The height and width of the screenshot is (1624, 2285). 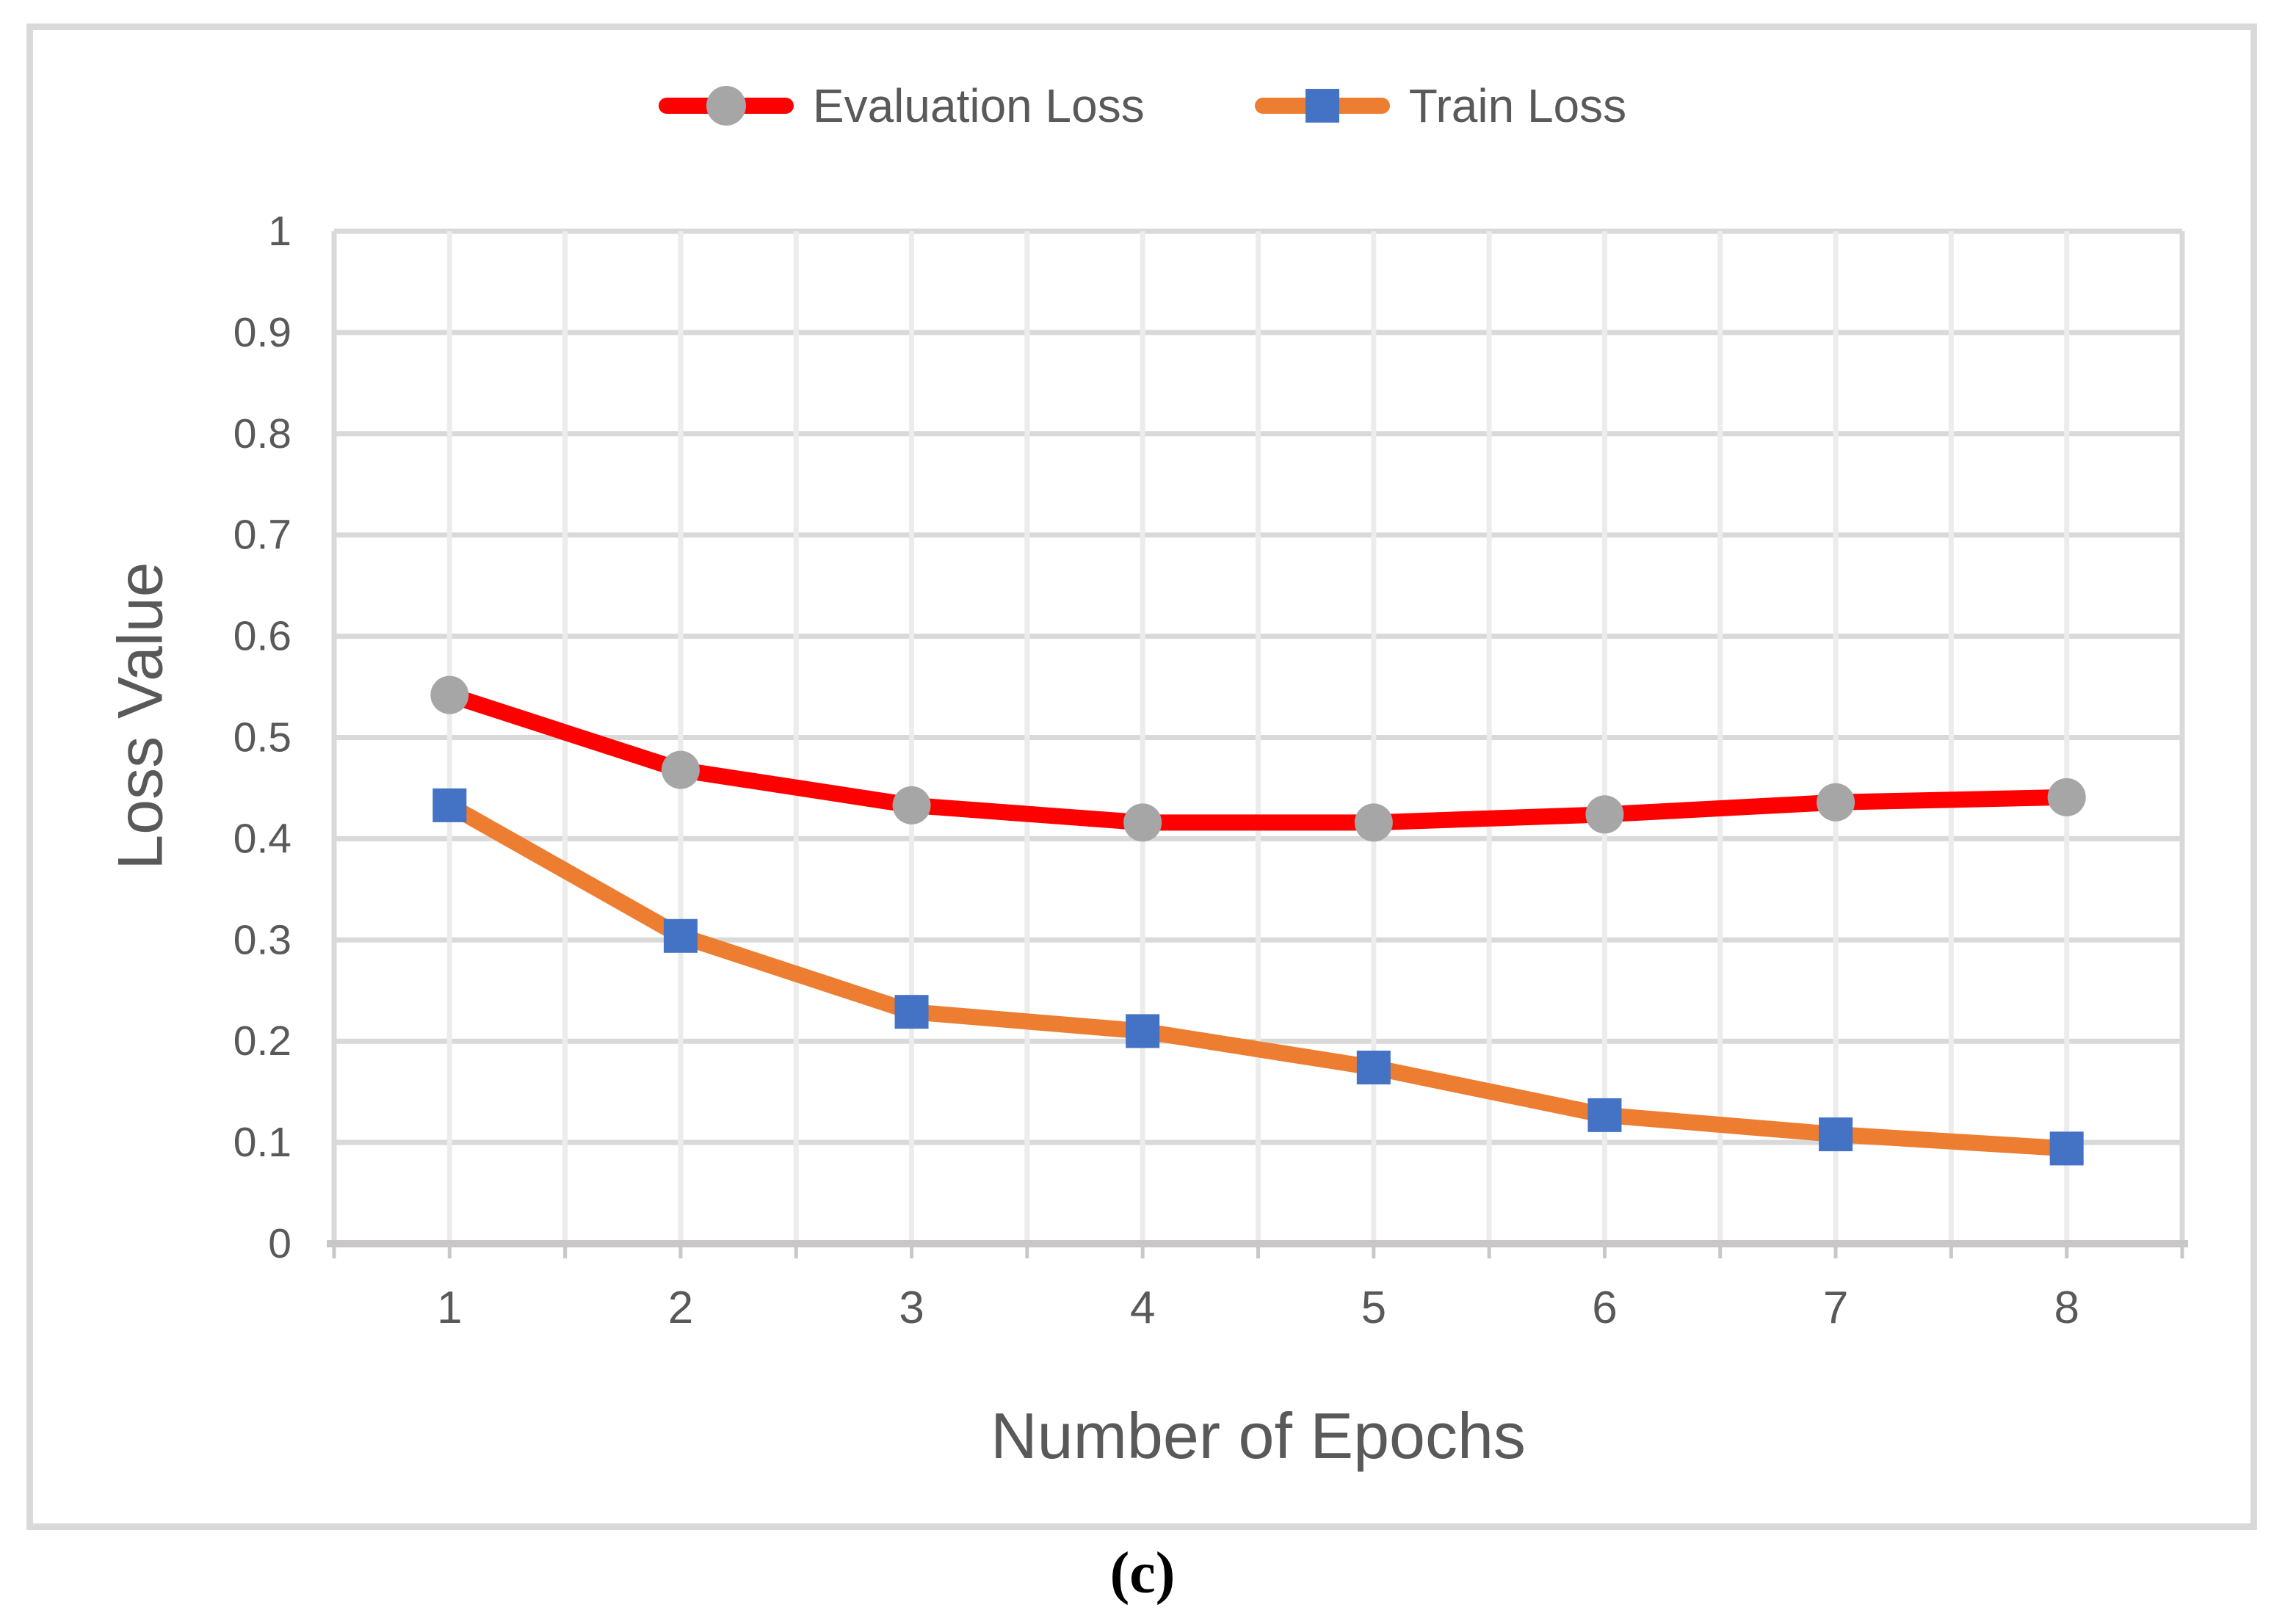 What do you see at coordinates (1373, 1308) in the screenshot?
I see `x-tick-label: 5` at bounding box center [1373, 1308].